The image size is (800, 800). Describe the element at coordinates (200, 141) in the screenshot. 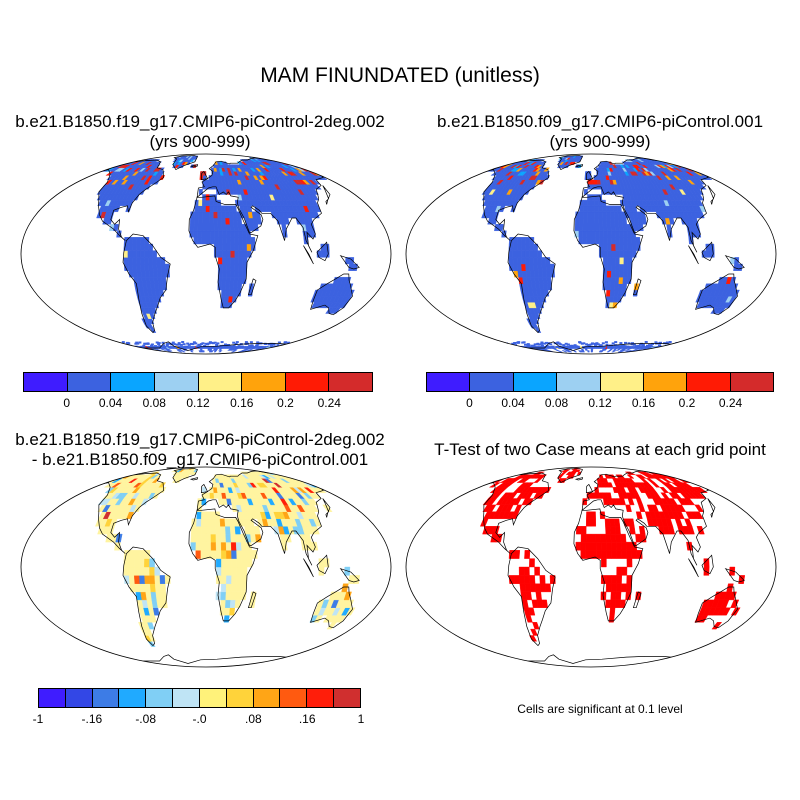

I see `case1-title-line2: (yrs 900-999)` at that location.